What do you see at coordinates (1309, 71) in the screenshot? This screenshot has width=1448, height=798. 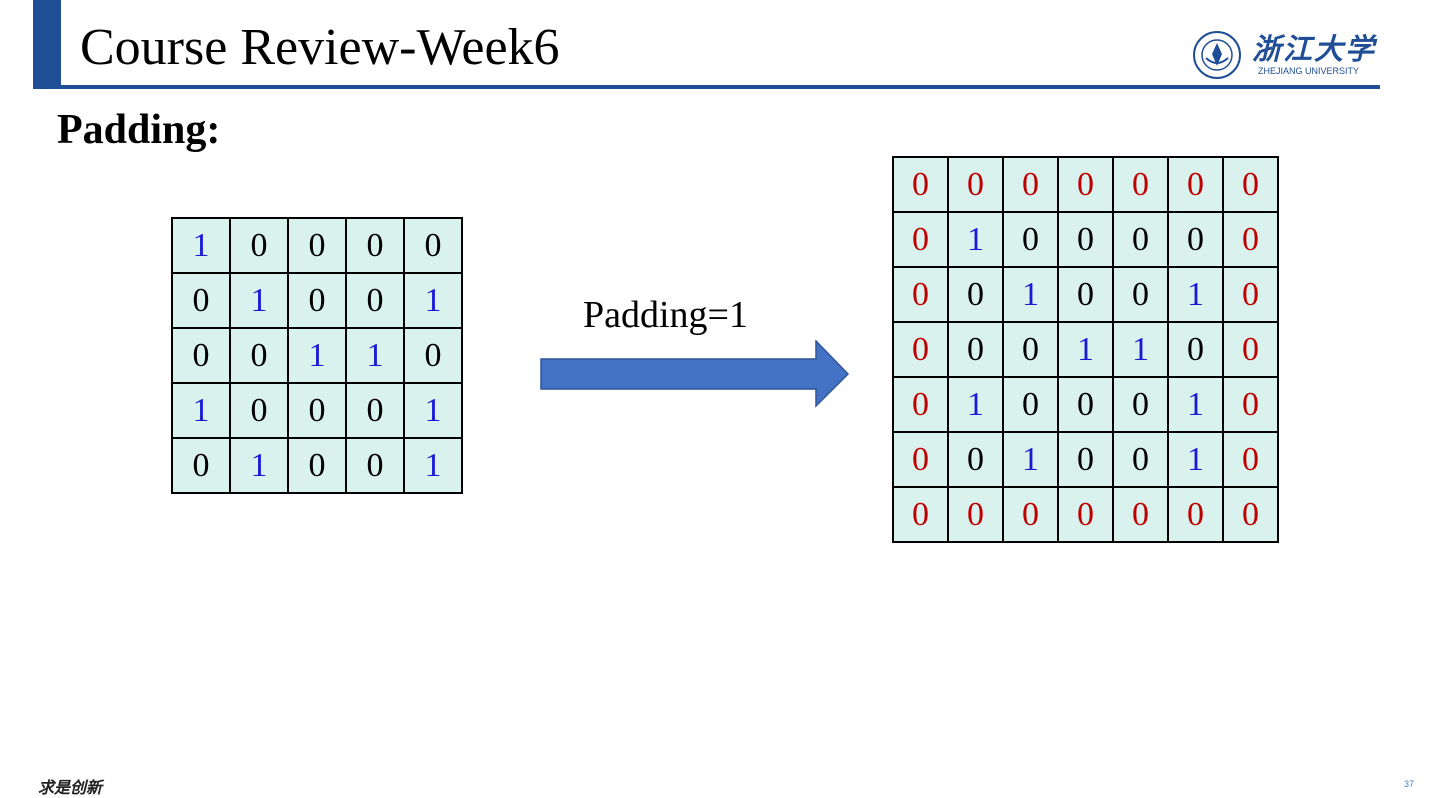 I see `university-name-en: ZHEJIANG UNIVERSITY` at bounding box center [1309, 71].